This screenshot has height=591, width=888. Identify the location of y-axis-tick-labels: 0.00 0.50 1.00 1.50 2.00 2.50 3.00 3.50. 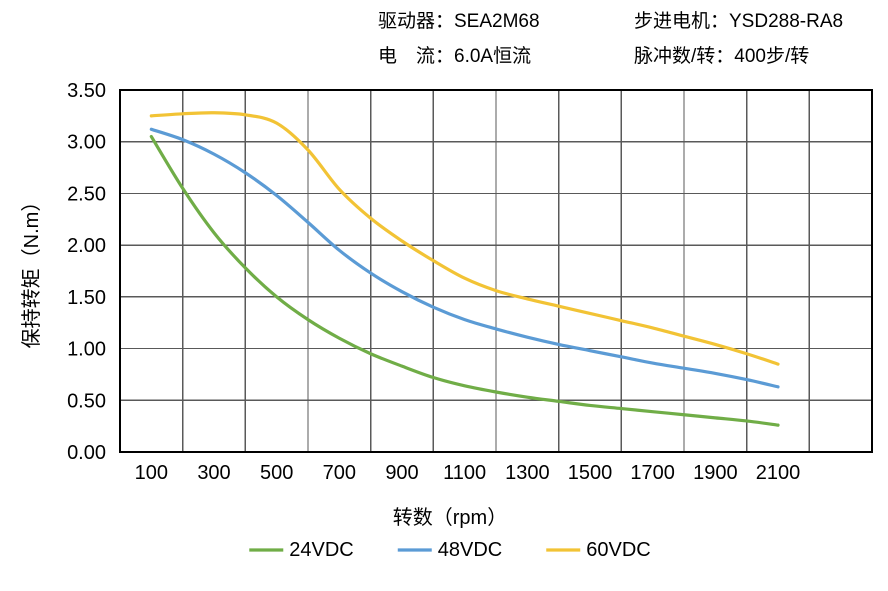
(86, 272).